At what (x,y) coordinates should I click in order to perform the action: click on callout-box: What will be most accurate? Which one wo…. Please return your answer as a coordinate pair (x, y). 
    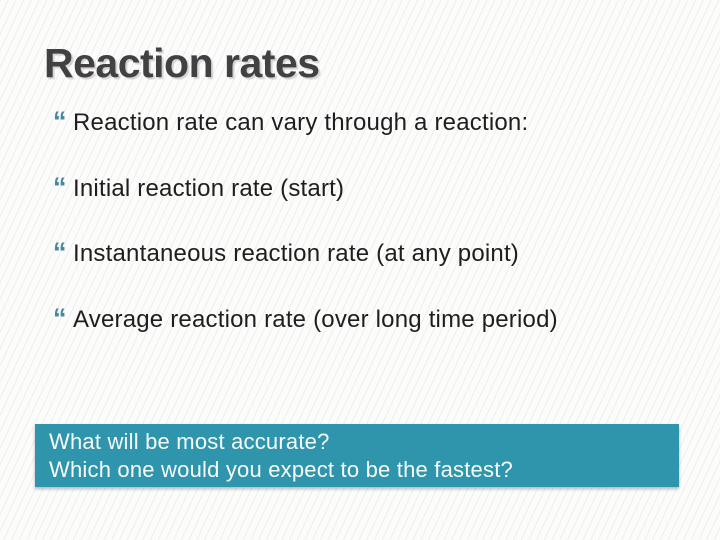
    Looking at the image, I should click on (357, 455).